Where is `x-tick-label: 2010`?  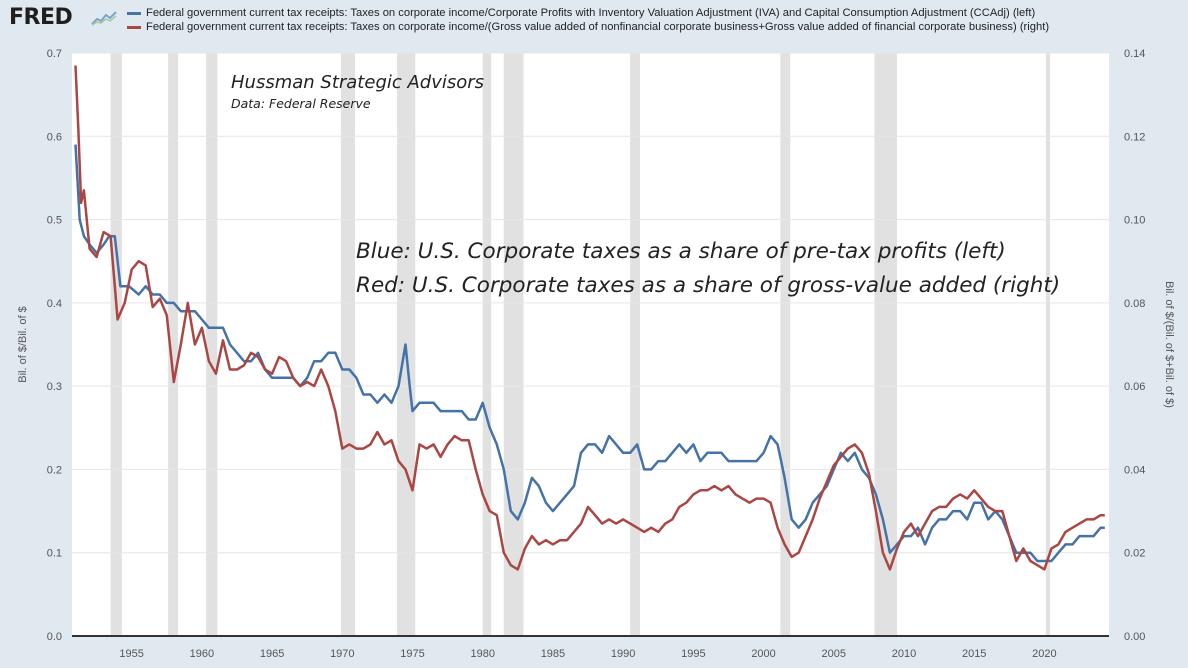
x-tick-label: 2010 is located at coordinates (904, 654).